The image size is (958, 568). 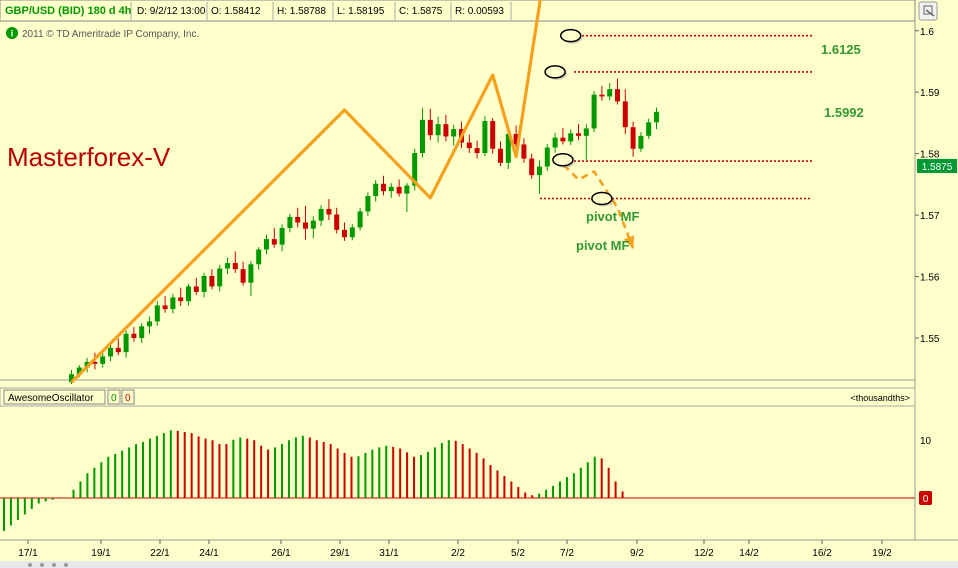 What do you see at coordinates (930, 155) in the screenshot?
I see `price-tick-label: 1.58` at bounding box center [930, 155].